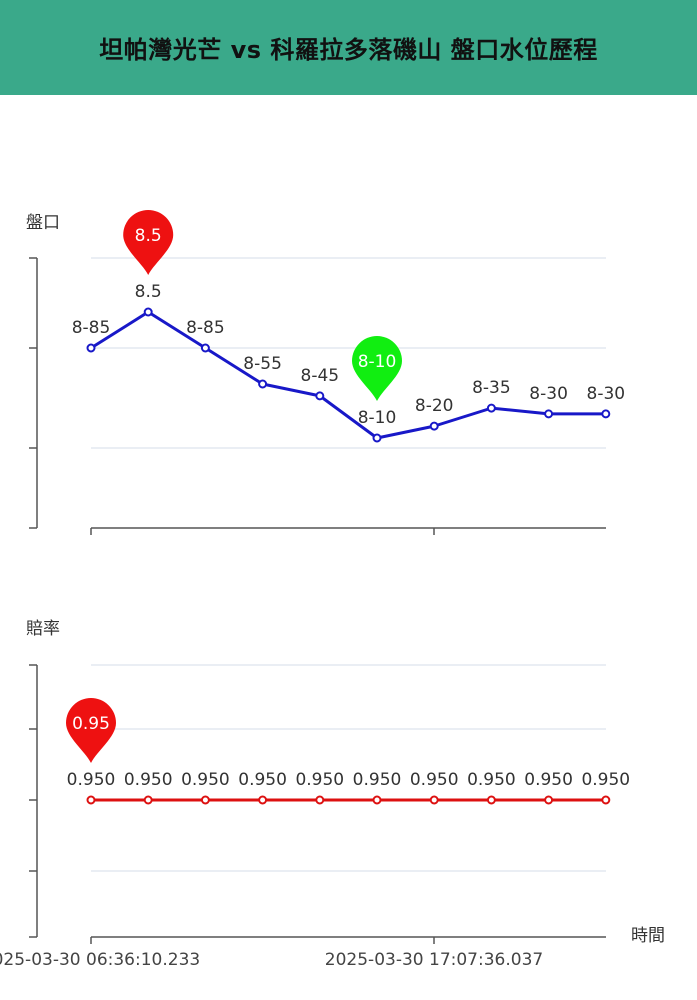 Image resolution: width=697 pixels, height=1000 pixels. What do you see at coordinates (434, 406) in the screenshot?
I see `data-label: 8-20` at bounding box center [434, 406].